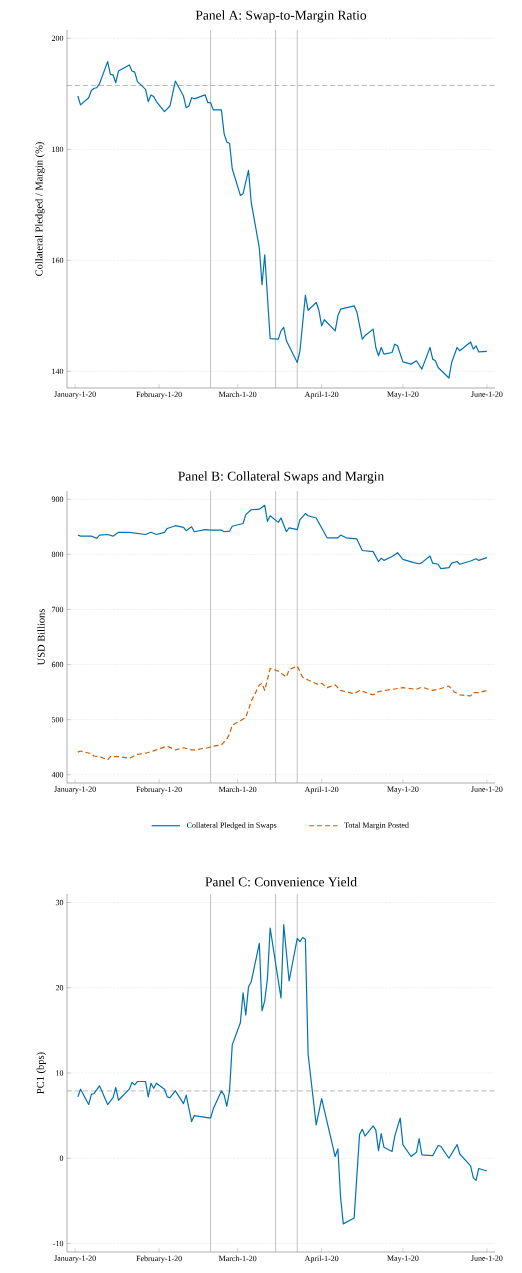 Image resolution: width=522 pixels, height=1273 pixels. Describe the element at coordinates (40, 209) in the screenshot. I see `y-axis-title: Collateral Pledged / Margin (%)` at that location.